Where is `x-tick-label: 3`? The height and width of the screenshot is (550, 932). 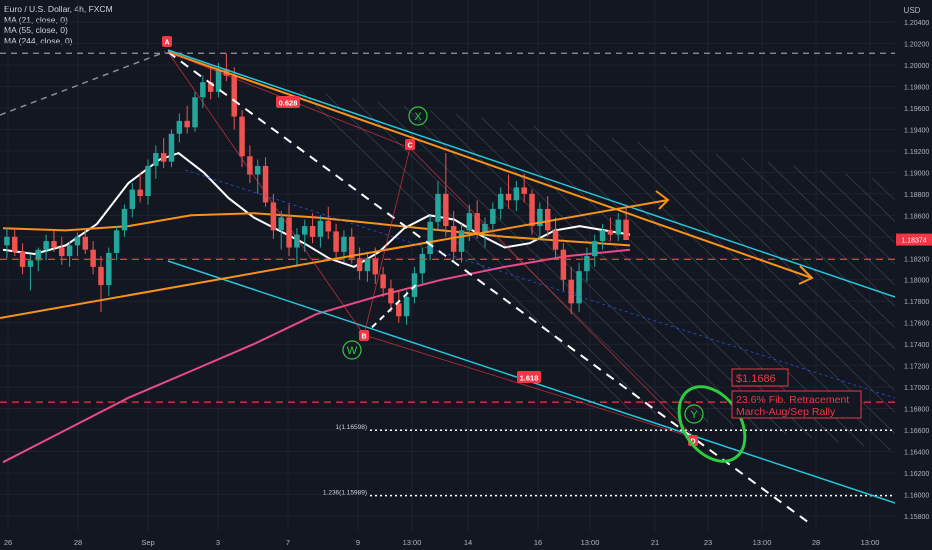 x-tick-label: 3 is located at coordinates (218, 542).